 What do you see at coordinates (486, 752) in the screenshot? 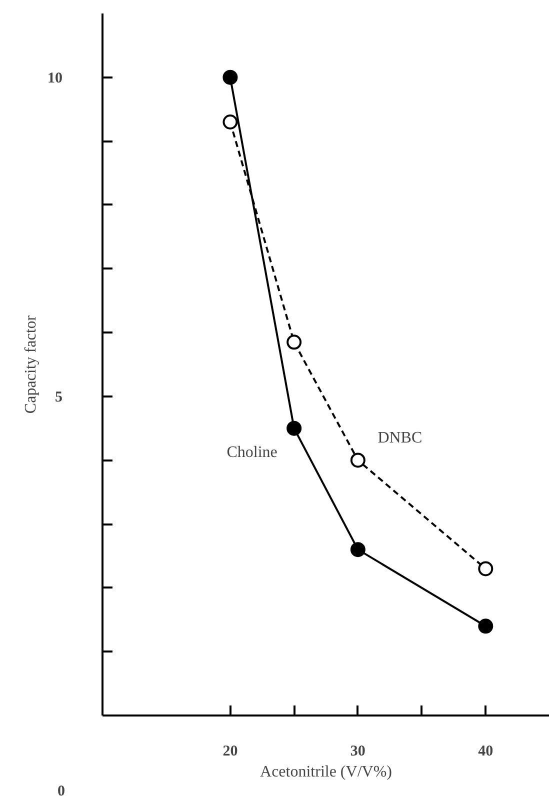
I see `x-tick-label: 40` at bounding box center [486, 752].